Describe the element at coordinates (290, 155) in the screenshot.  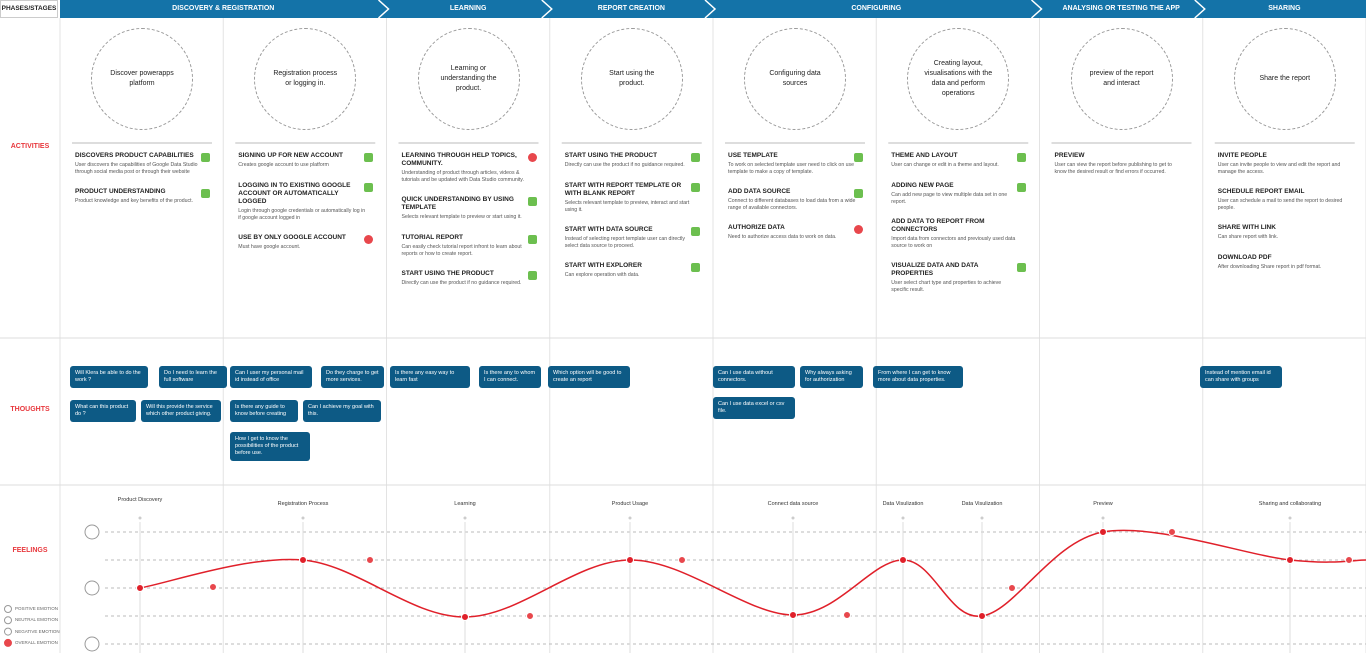
I see `item-title: SIGNING UP FOR NEW ACCOUNT` at that location.